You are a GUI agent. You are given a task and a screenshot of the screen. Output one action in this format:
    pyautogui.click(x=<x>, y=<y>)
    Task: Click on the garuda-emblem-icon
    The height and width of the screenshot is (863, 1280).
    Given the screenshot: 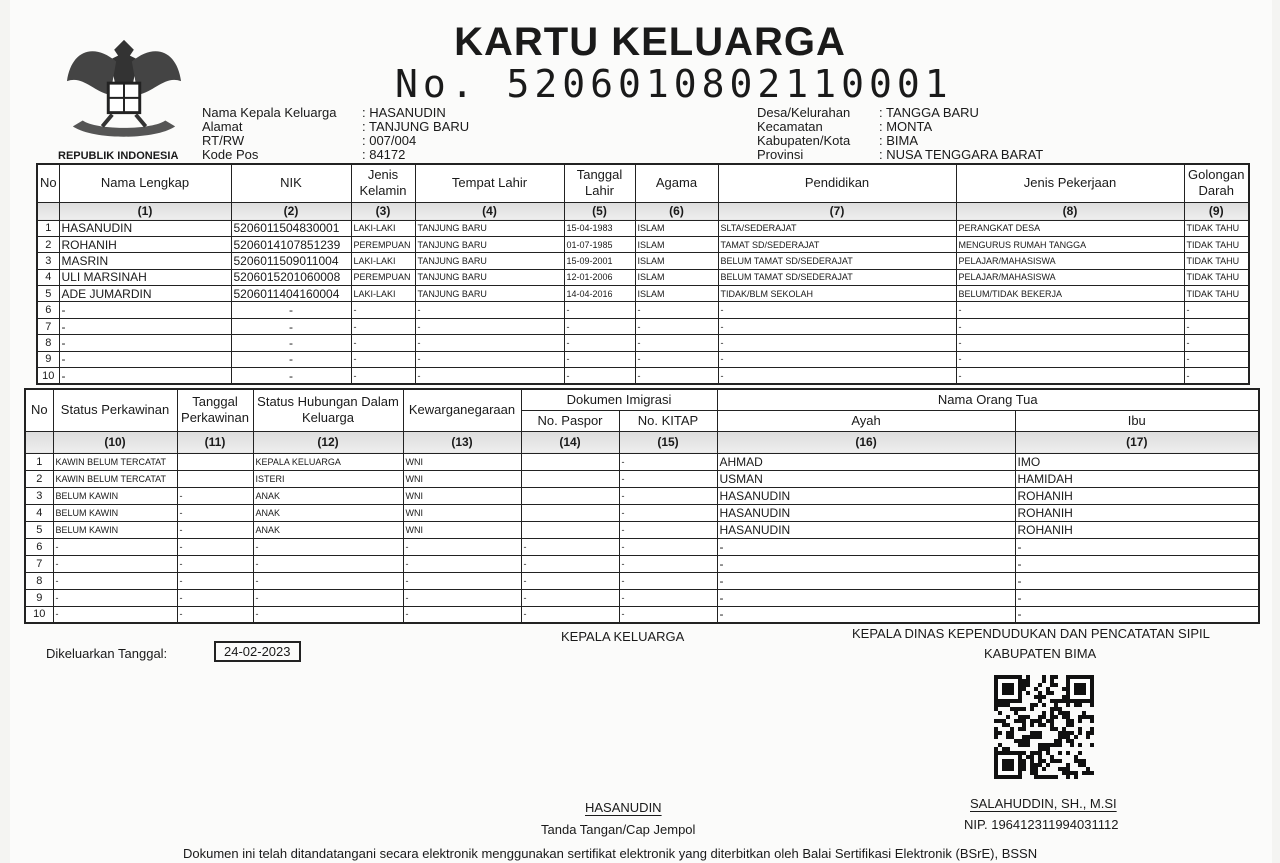 What is the action you would take?
    pyautogui.click(x=124, y=91)
    